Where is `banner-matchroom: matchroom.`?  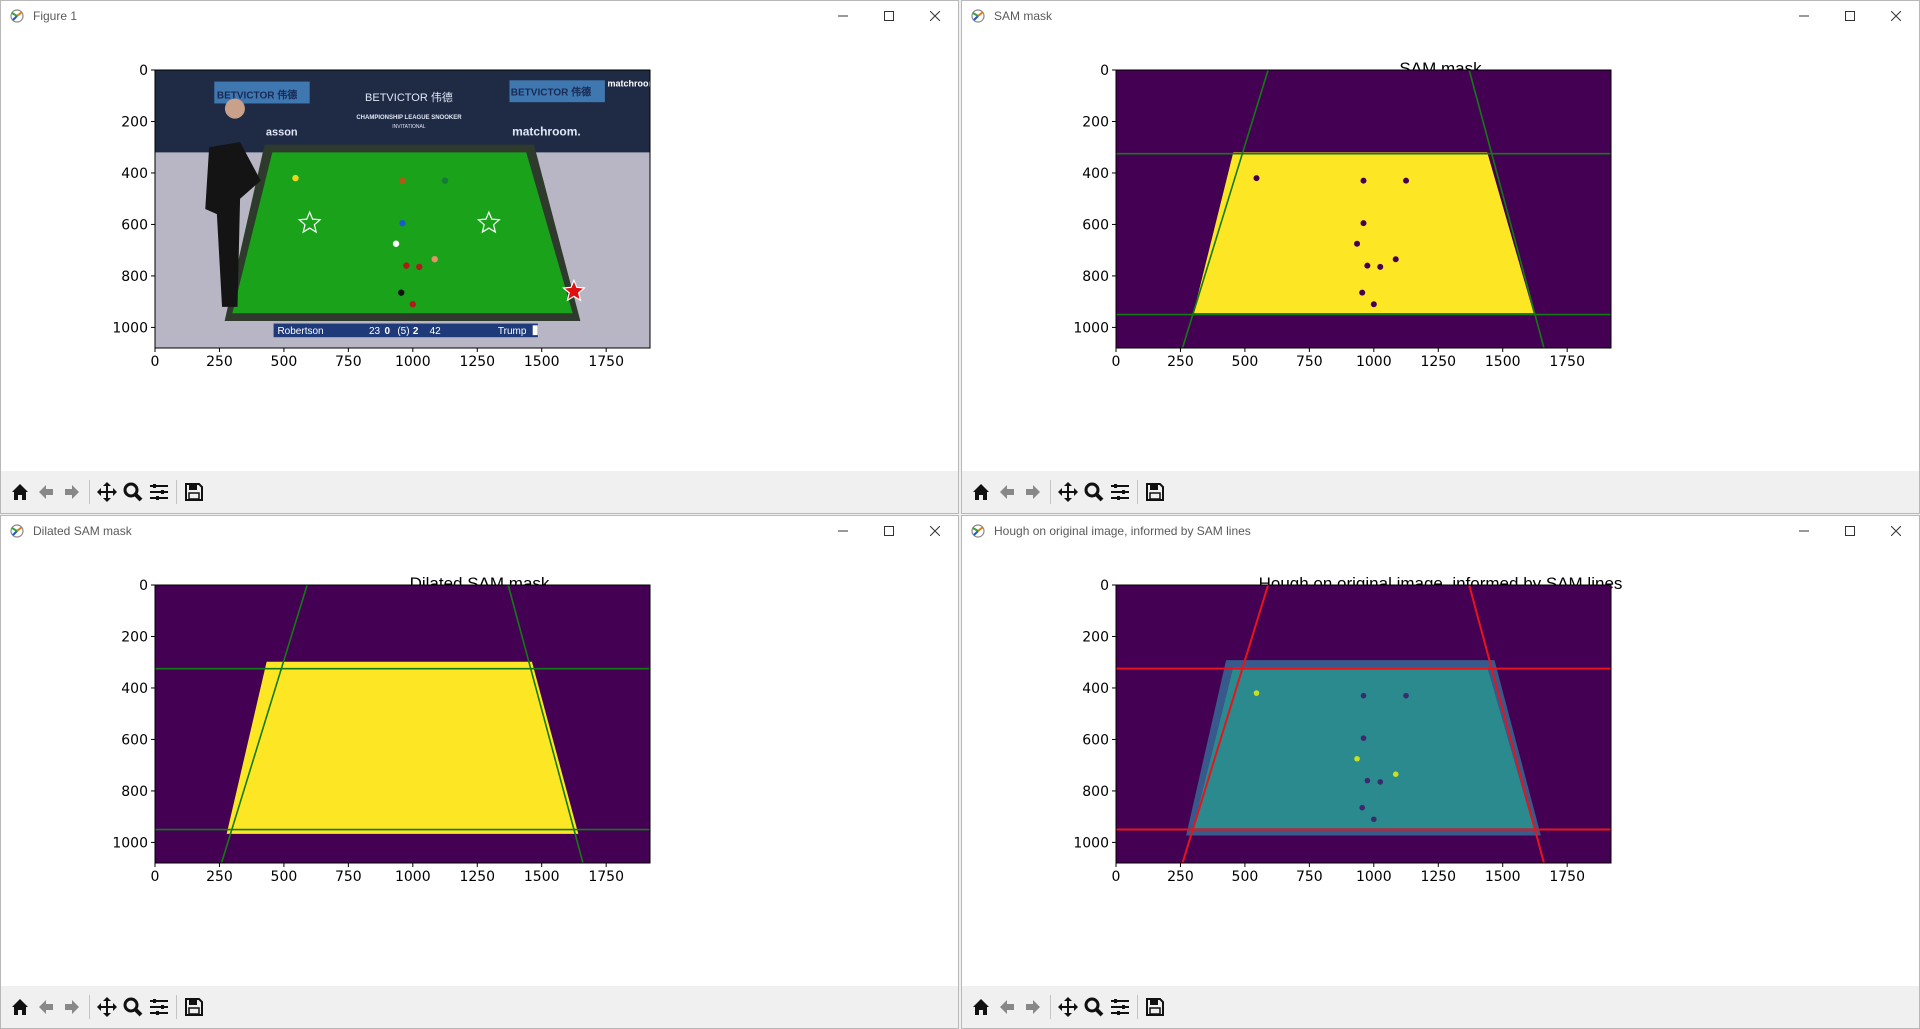 banner-matchroom: matchroom. is located at coordinates (546, 132).